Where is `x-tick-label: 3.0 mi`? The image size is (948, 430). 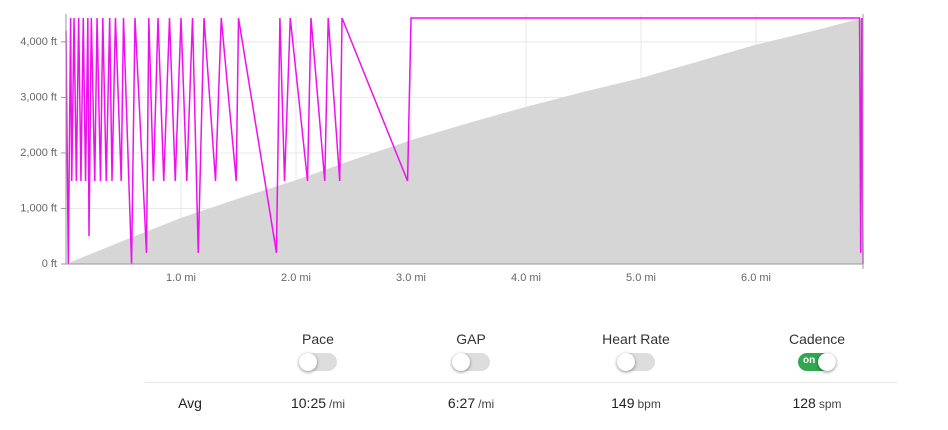 x-tick-label: 3.0 mi is located at coordinates (411, 278).